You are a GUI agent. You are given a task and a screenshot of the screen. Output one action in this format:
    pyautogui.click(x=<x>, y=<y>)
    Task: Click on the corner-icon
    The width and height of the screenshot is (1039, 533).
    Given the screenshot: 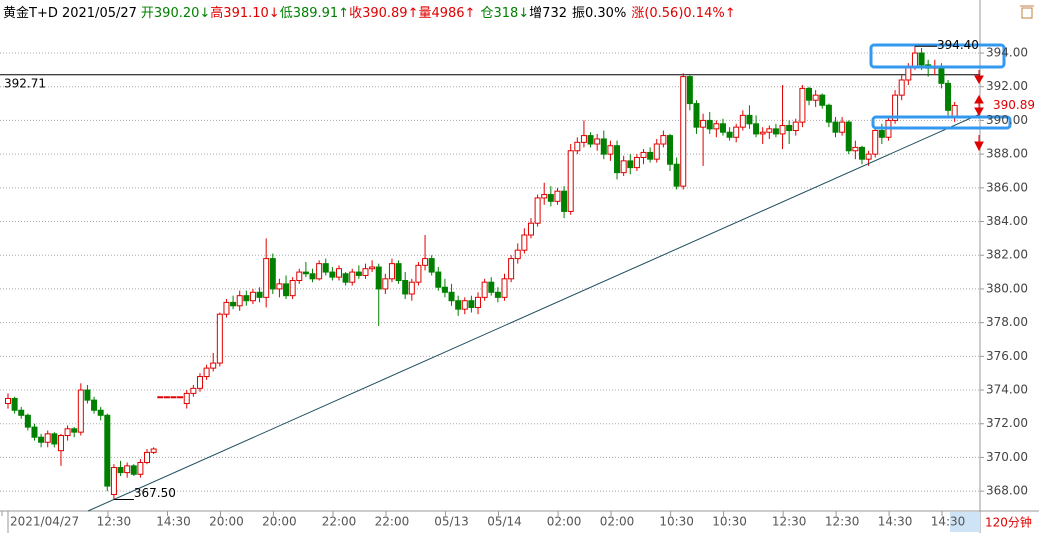 What is the action you would take?
    pyautogui.click(x=1027, y=13)
    